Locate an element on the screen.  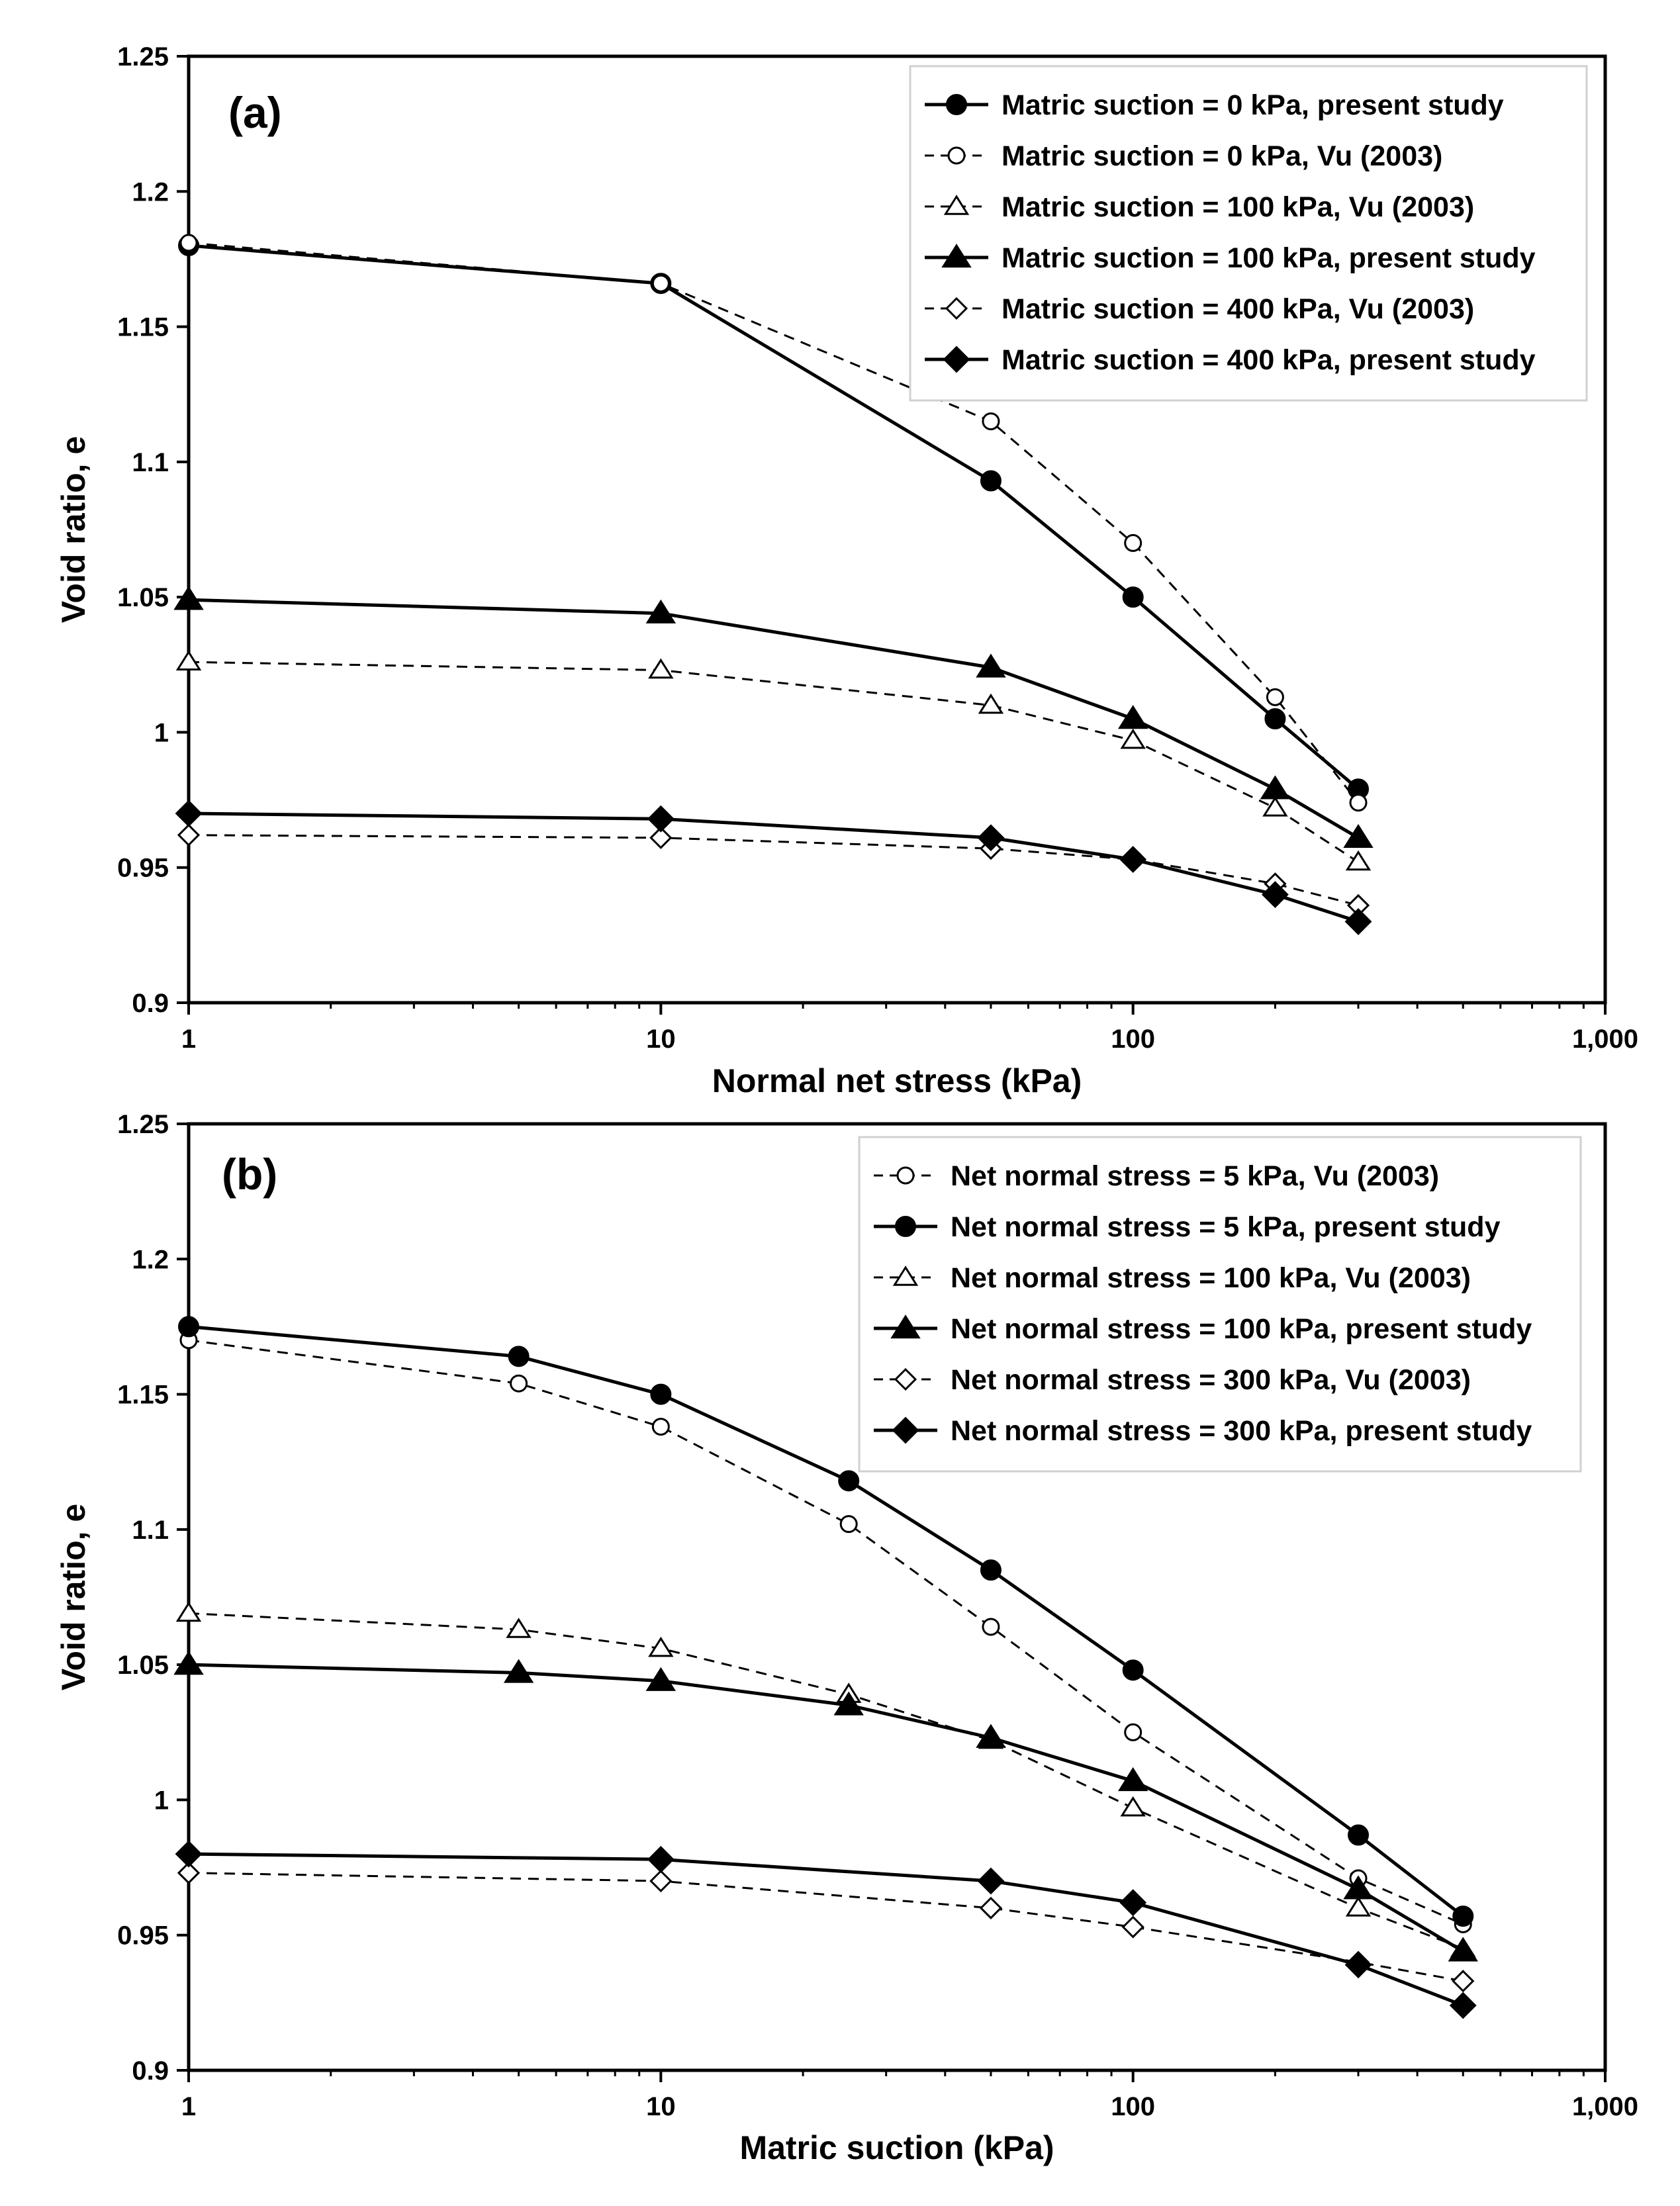
legend-box is located at coordinates (1248, 233).